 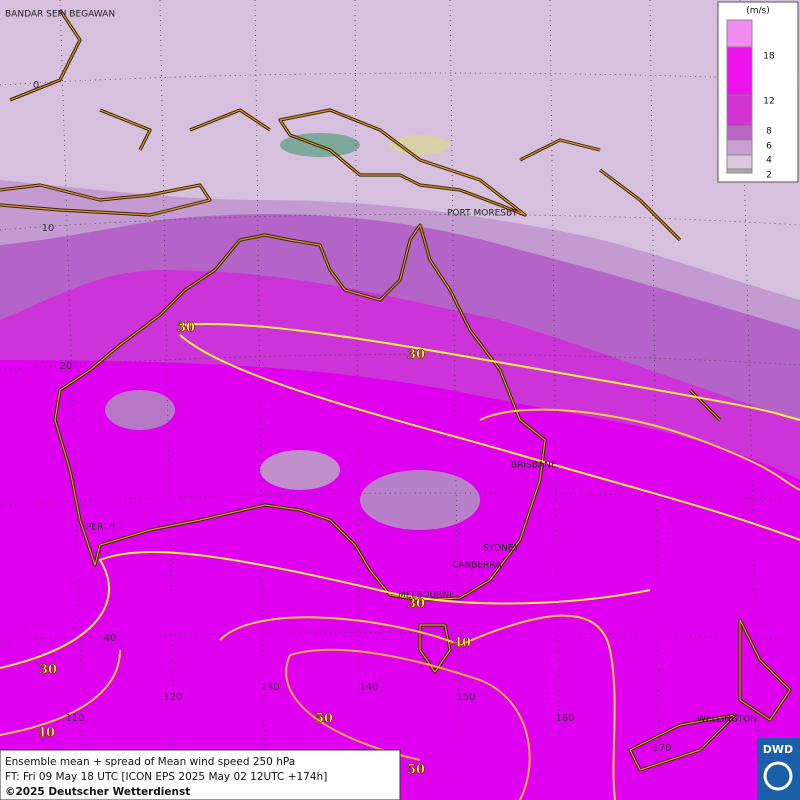 I want to click on longitude-label: 160, so click(x=564, y=718).